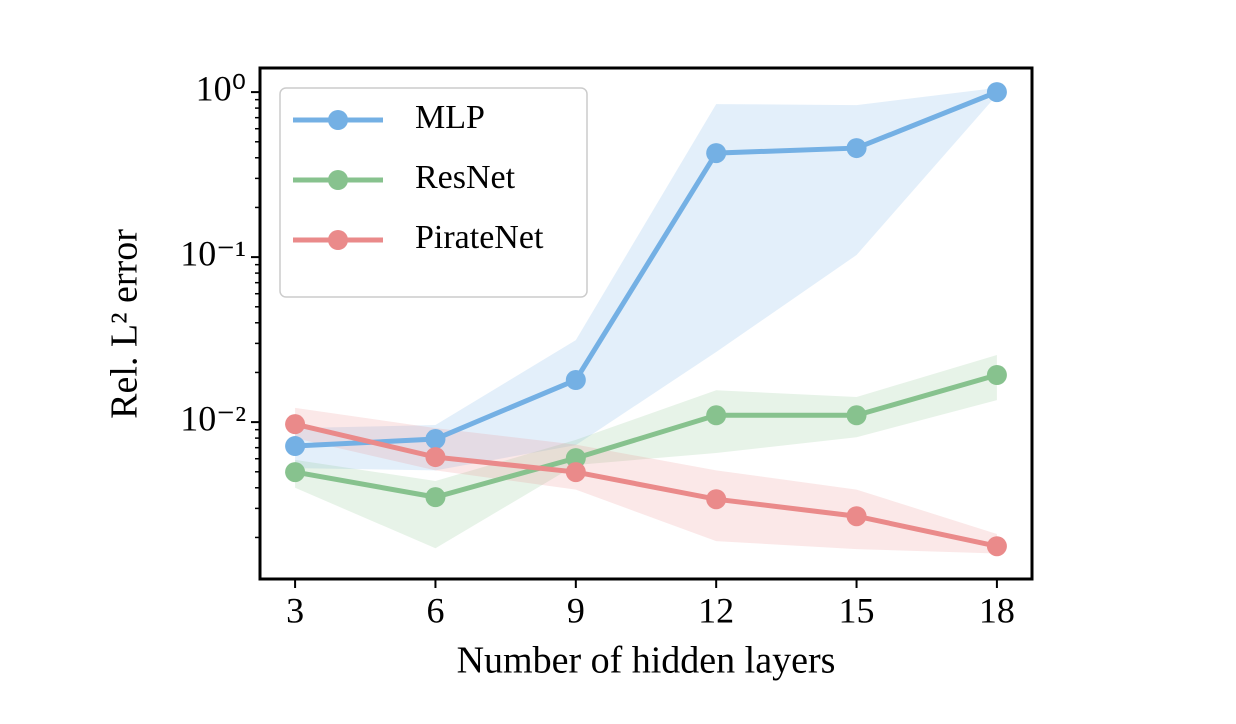  I want to click on error-band, so click(646, 480).